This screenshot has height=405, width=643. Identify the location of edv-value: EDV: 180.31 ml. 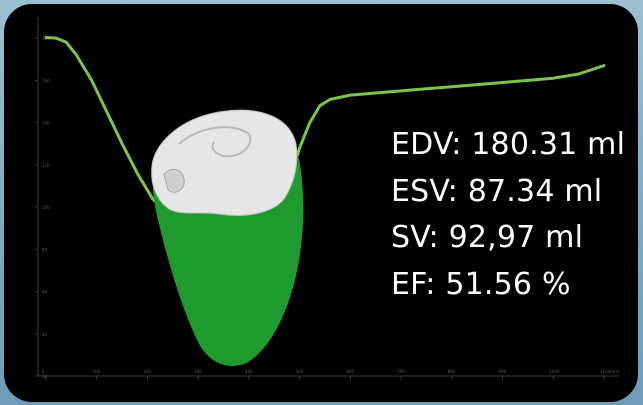
(508, 144).